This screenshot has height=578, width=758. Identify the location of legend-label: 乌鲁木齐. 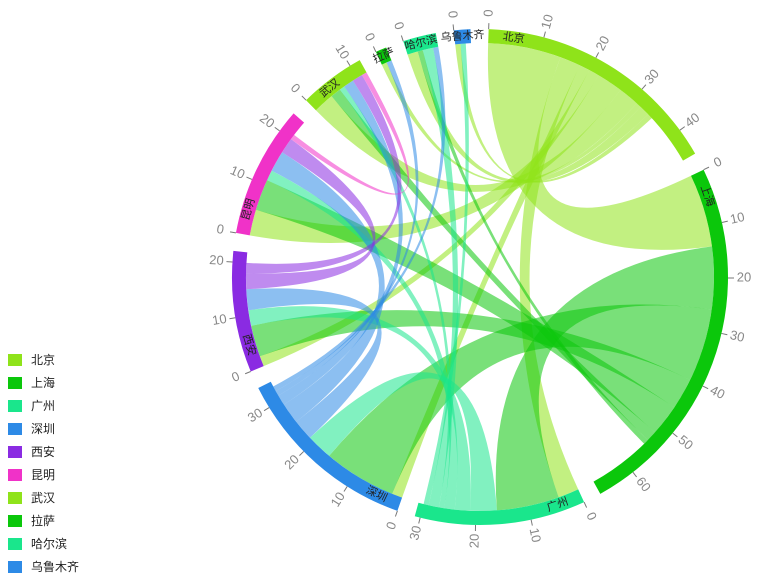
(55, 566).